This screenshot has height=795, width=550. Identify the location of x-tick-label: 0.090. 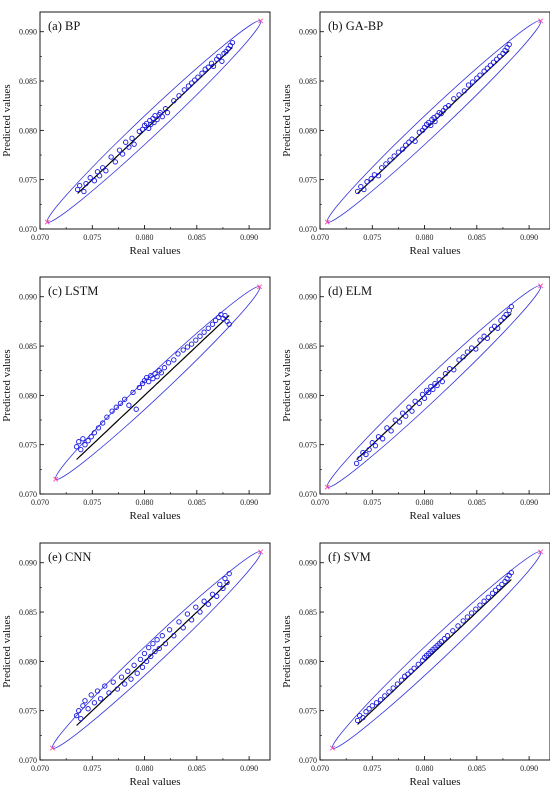
(529, 502).